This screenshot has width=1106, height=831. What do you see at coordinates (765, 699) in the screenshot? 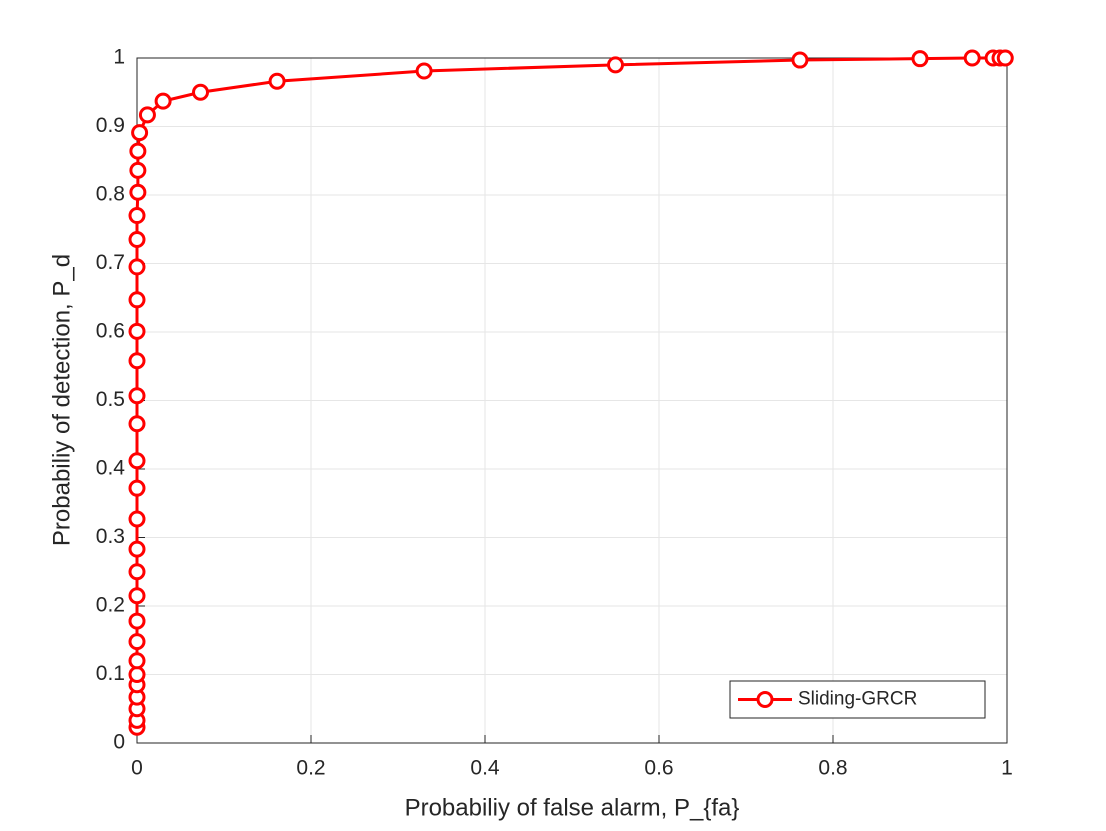
I see `legend-marker` at bounding box center [765, 699].